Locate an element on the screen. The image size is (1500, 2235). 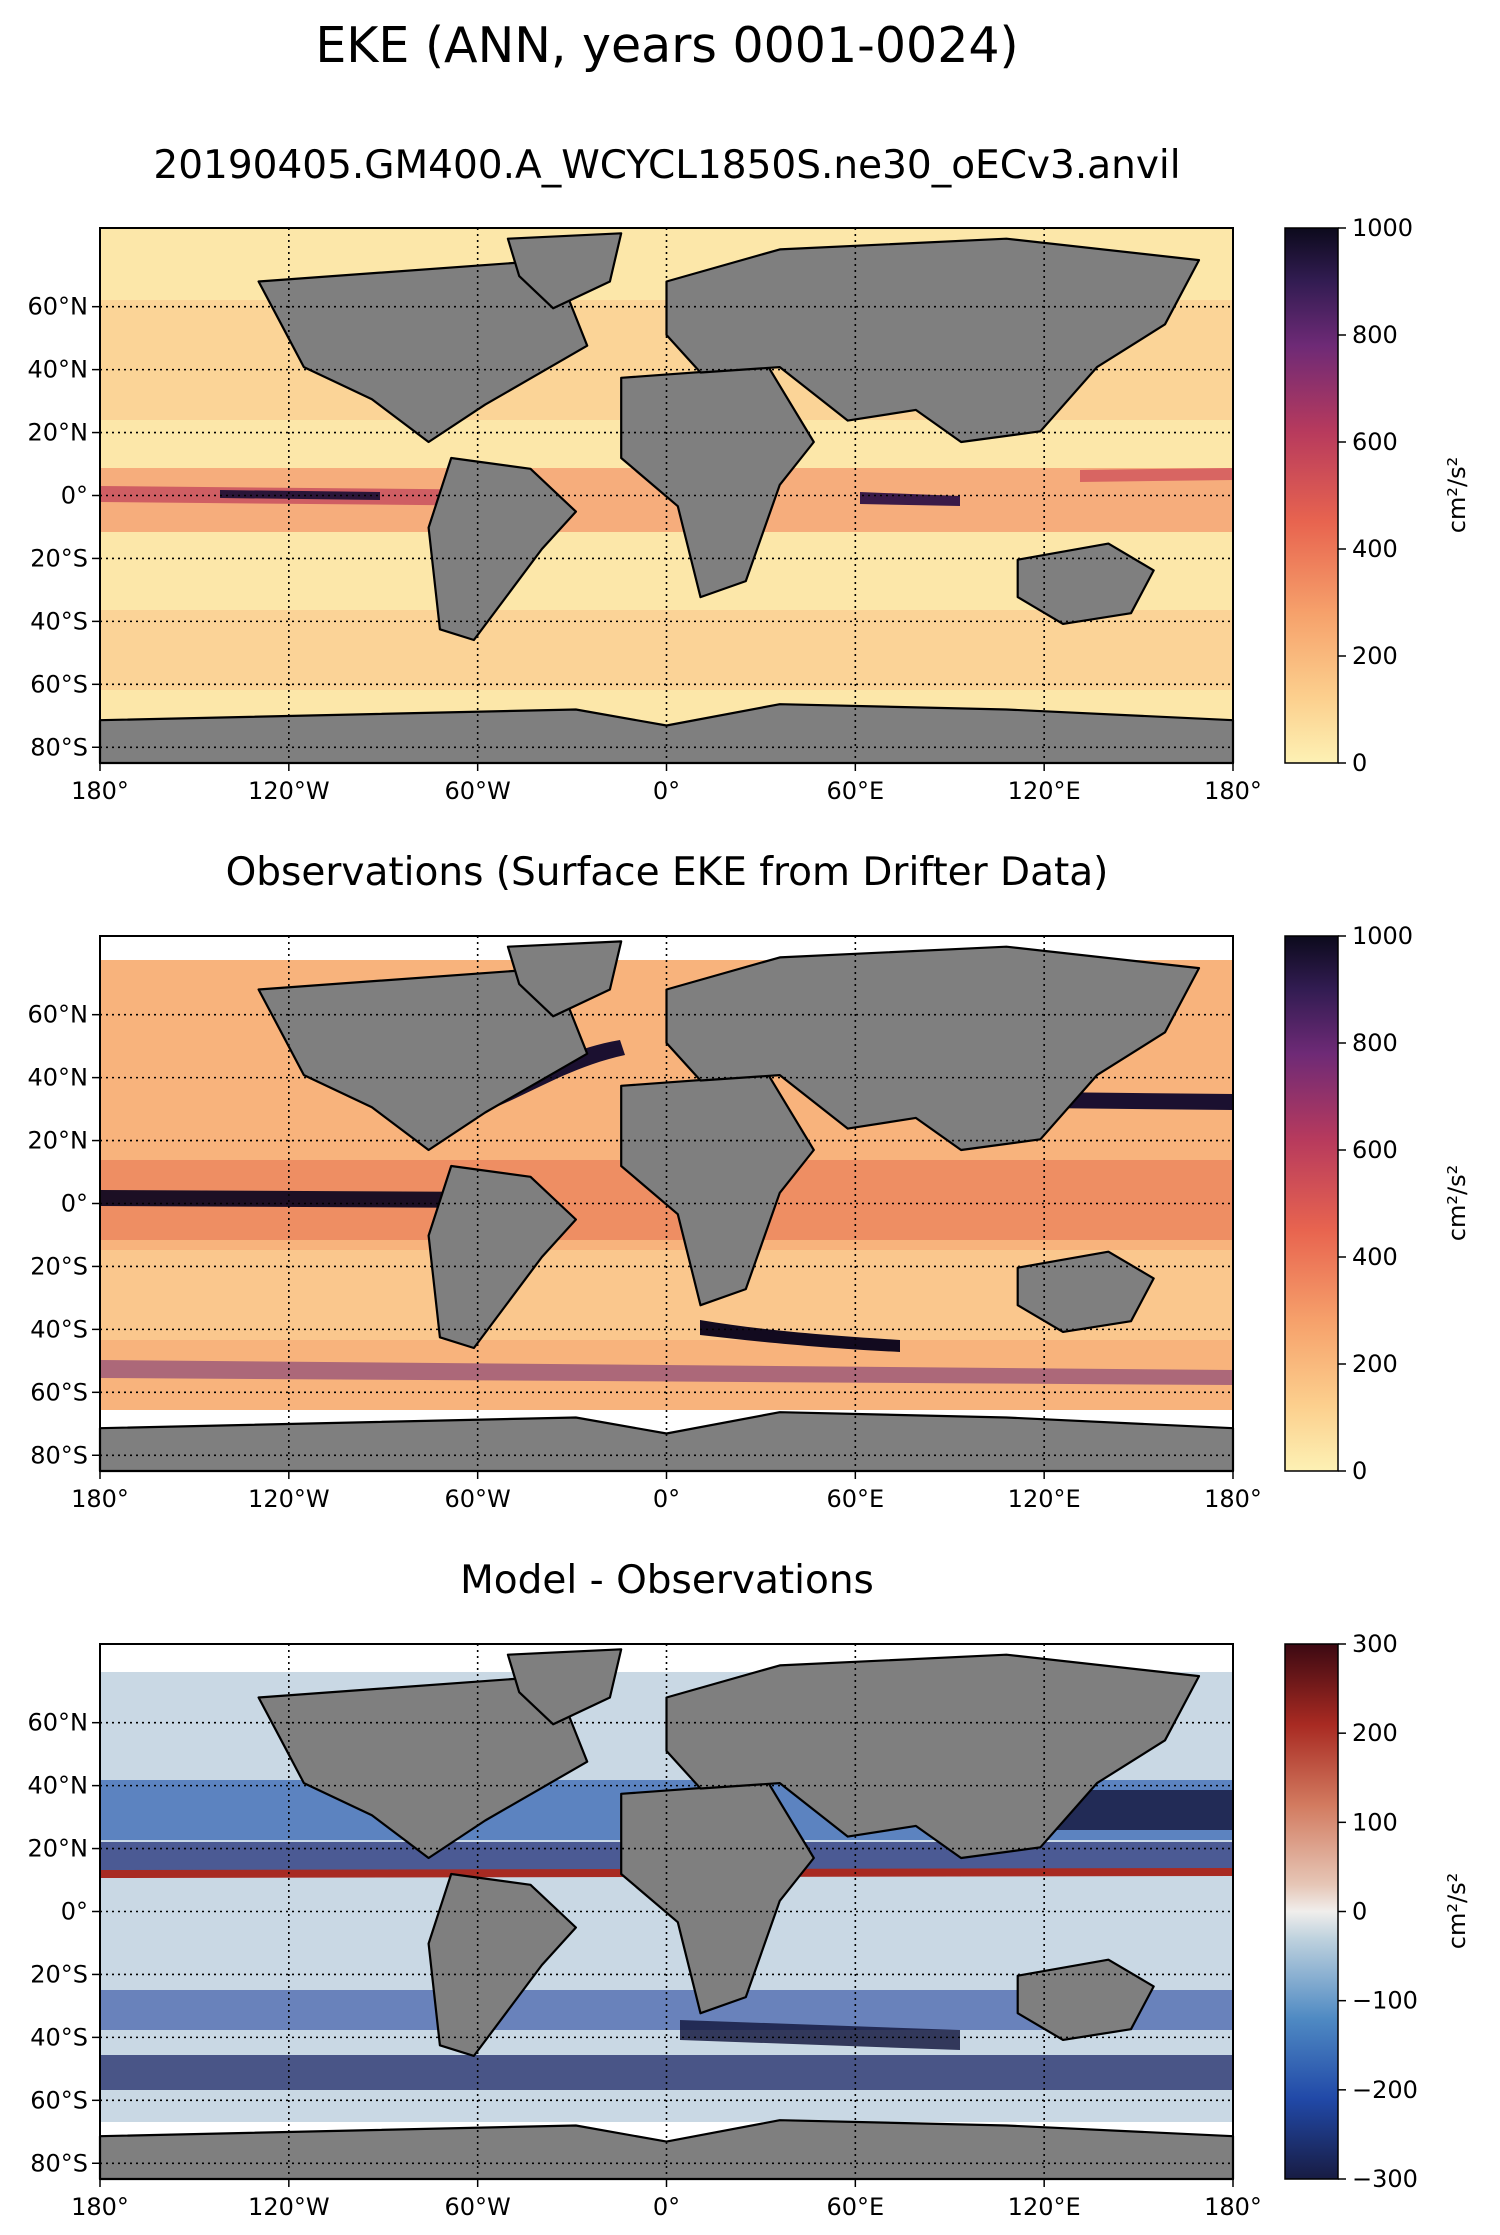
figure-title: EKE (ANN, years 0001-0024) is located at coordinates (666, 45).